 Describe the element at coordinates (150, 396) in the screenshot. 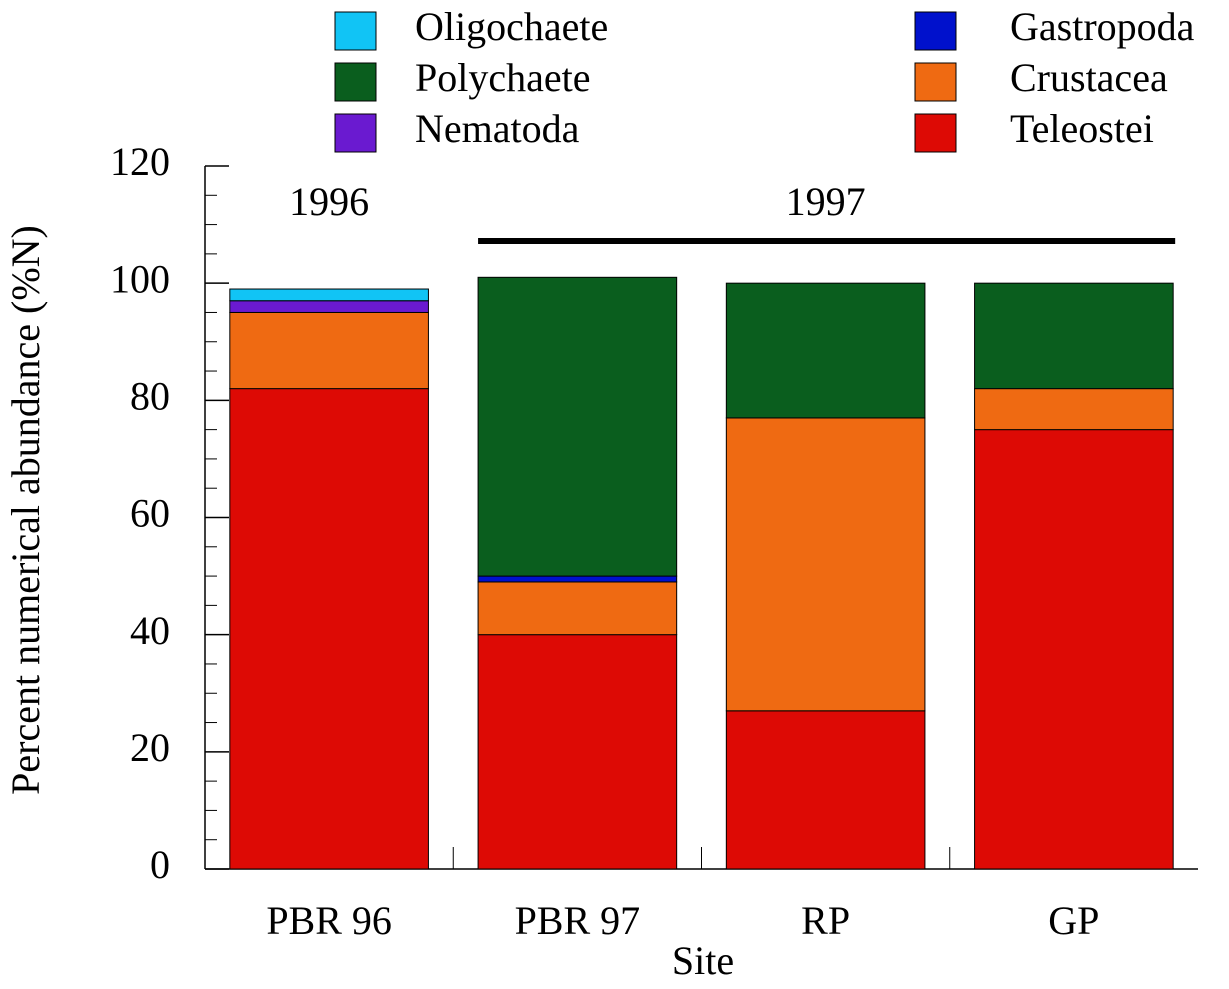

I see `y-tick-label: 80` at that location.